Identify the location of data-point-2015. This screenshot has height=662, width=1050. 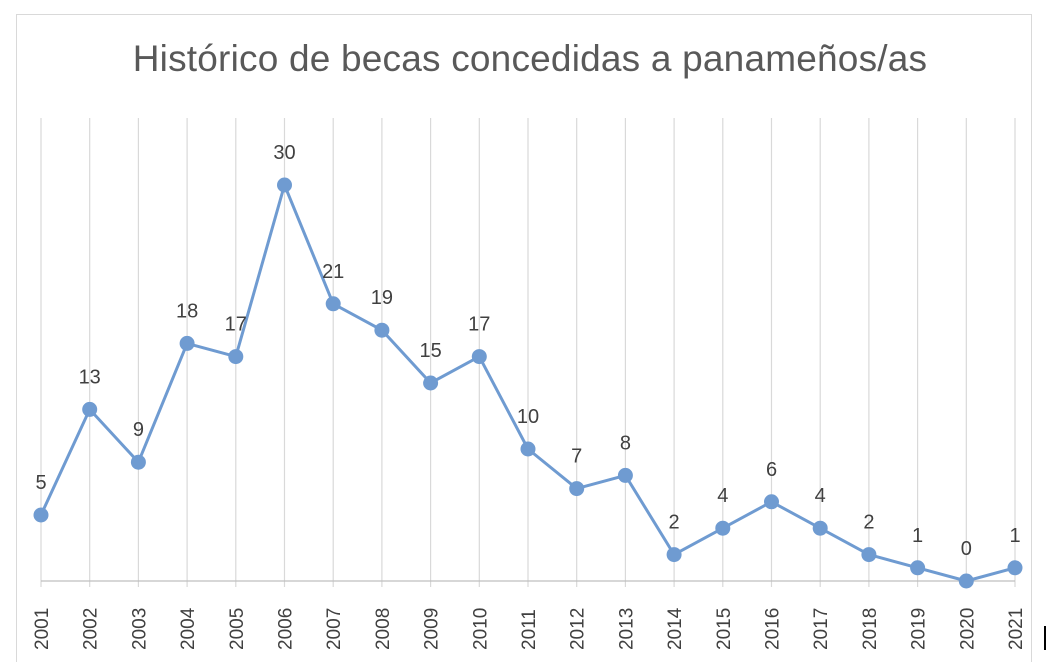
(723, 528).